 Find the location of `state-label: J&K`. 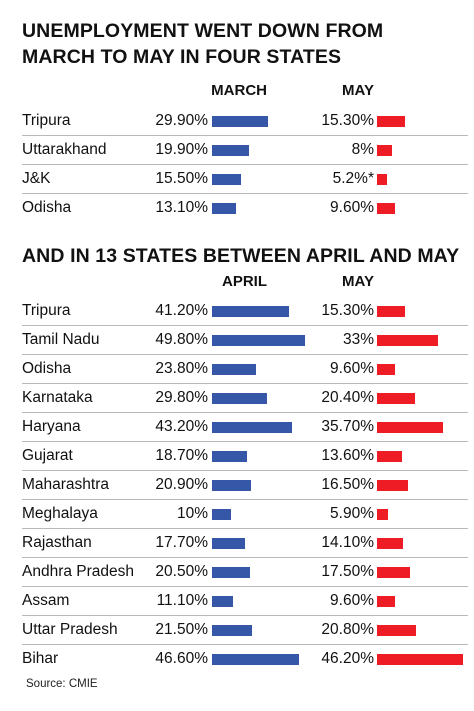

state-label: J&K is located at coordinates (36, 178).